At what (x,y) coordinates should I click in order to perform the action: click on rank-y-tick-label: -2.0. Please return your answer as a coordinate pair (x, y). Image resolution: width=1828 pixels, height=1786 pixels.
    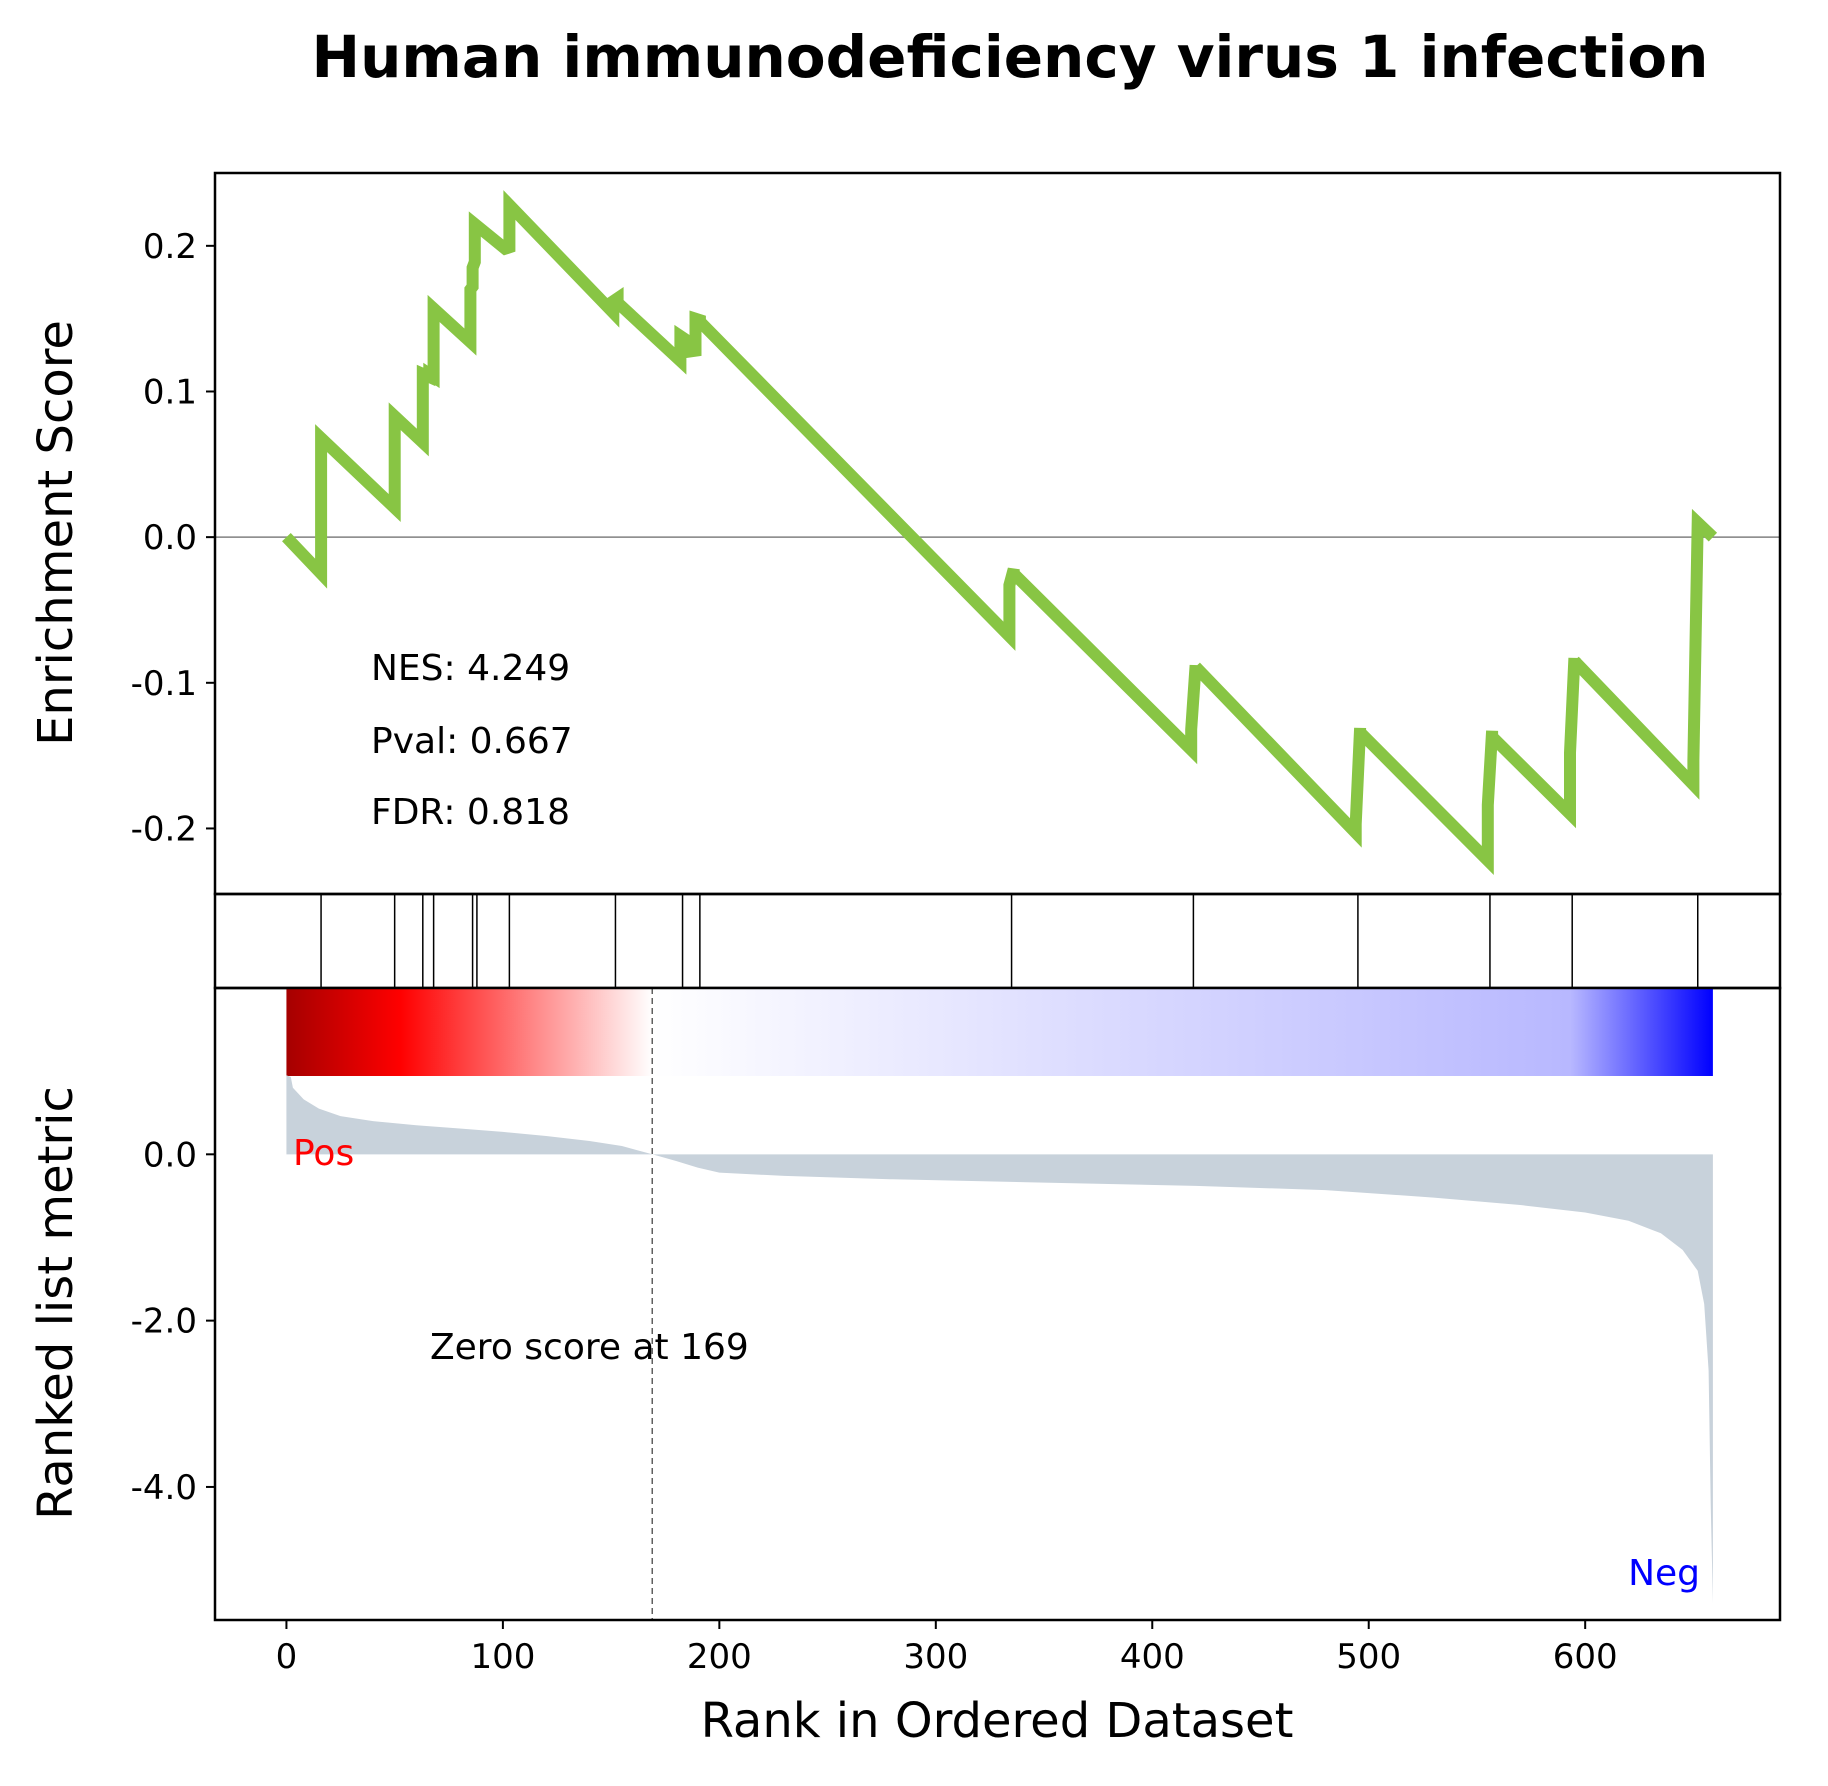
    Looking at the image, I should click on (164, 1322).